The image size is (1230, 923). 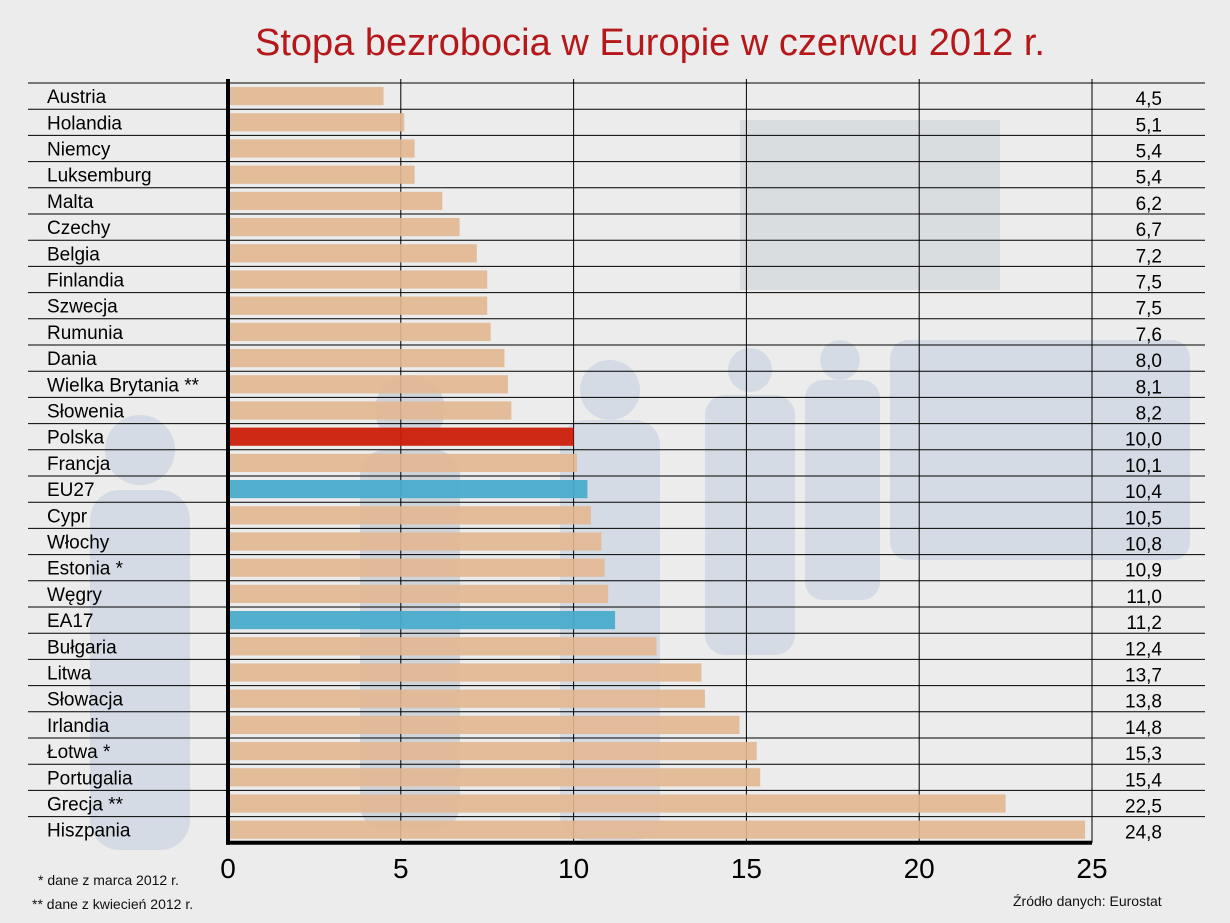 What do you see at coordinates (367, 358) in the screenshot?
I see `bar-dania` at bounding box center [367, 358].